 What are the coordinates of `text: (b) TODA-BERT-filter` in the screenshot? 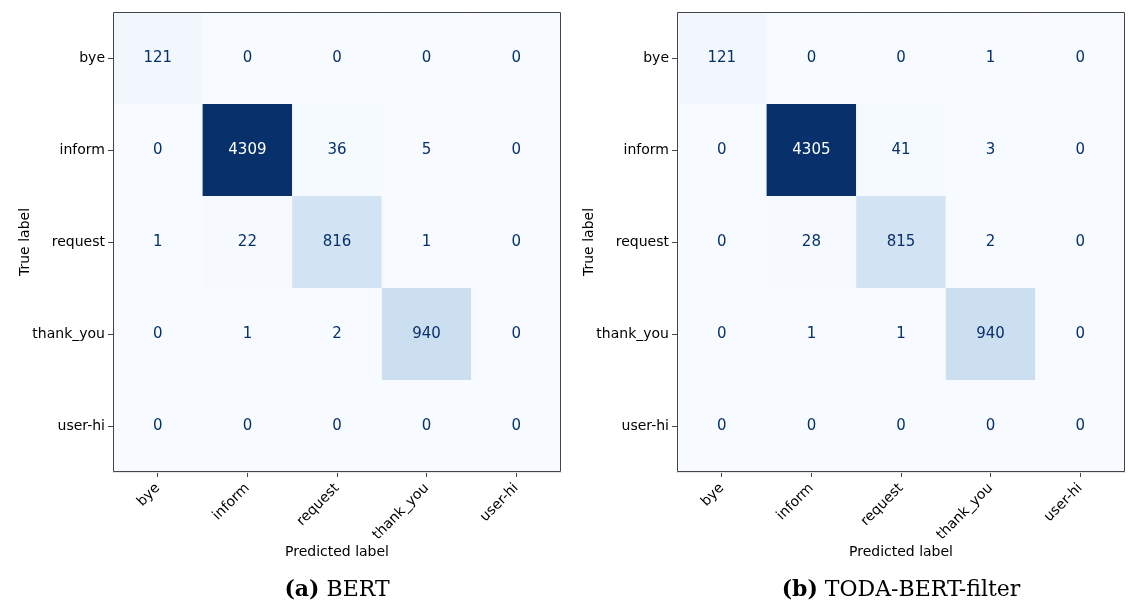 It's located at (901, 588).